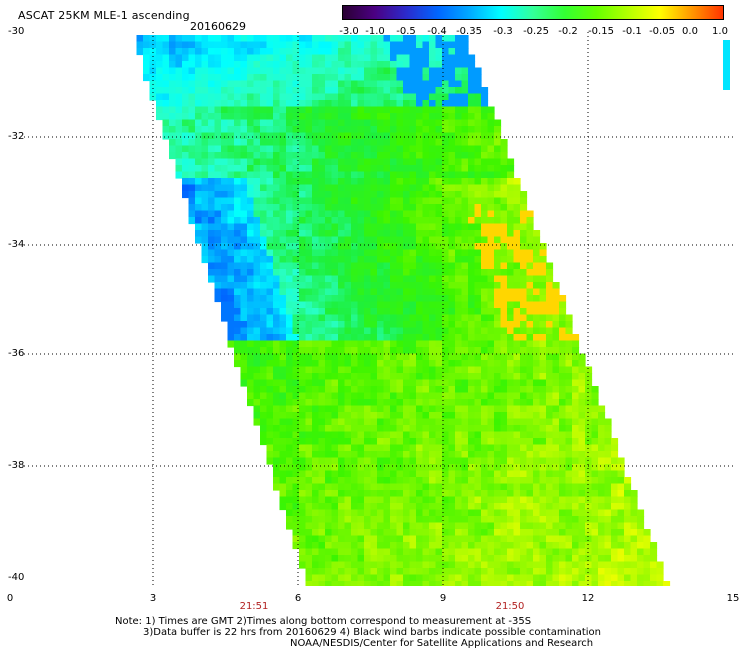 The image size is (740, 650). I want to click on y-tick-label: -34, so click(16, 244).